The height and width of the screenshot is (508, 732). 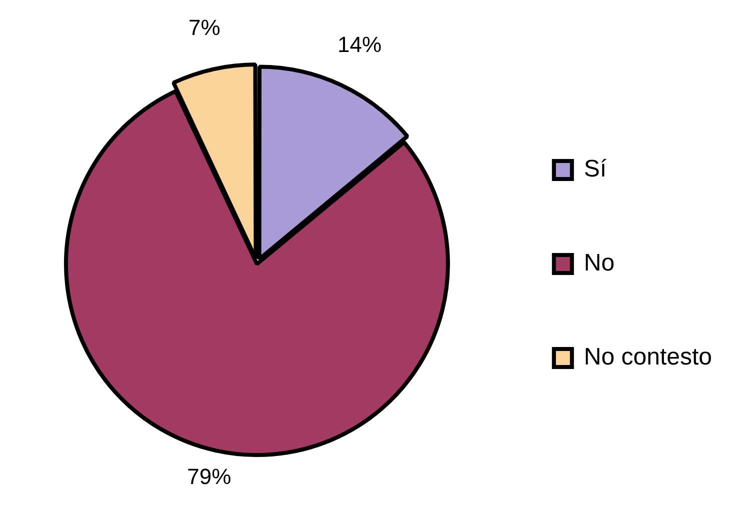 What do you see at coordinates (595, 169) in the screenshot?
I see `legend-label: Sí` at bounding box center [595, 169].